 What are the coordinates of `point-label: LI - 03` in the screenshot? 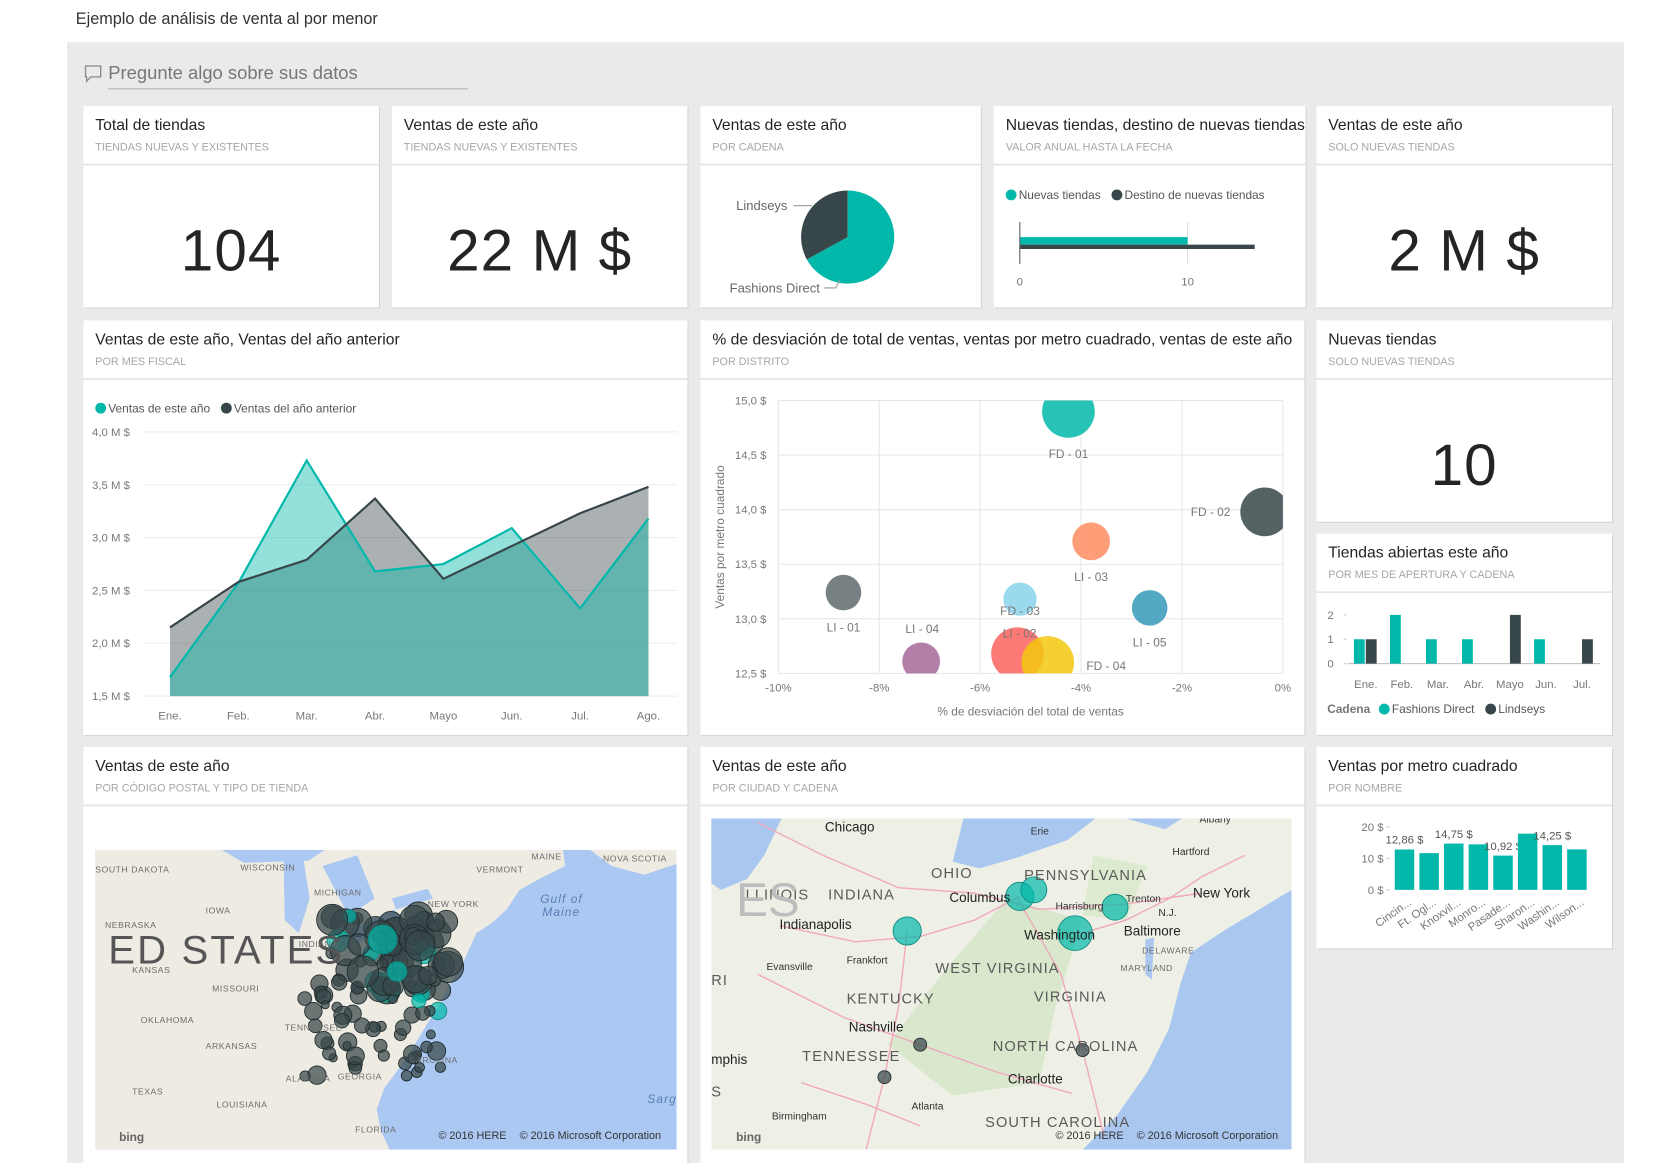 It's located at (1091, 577).